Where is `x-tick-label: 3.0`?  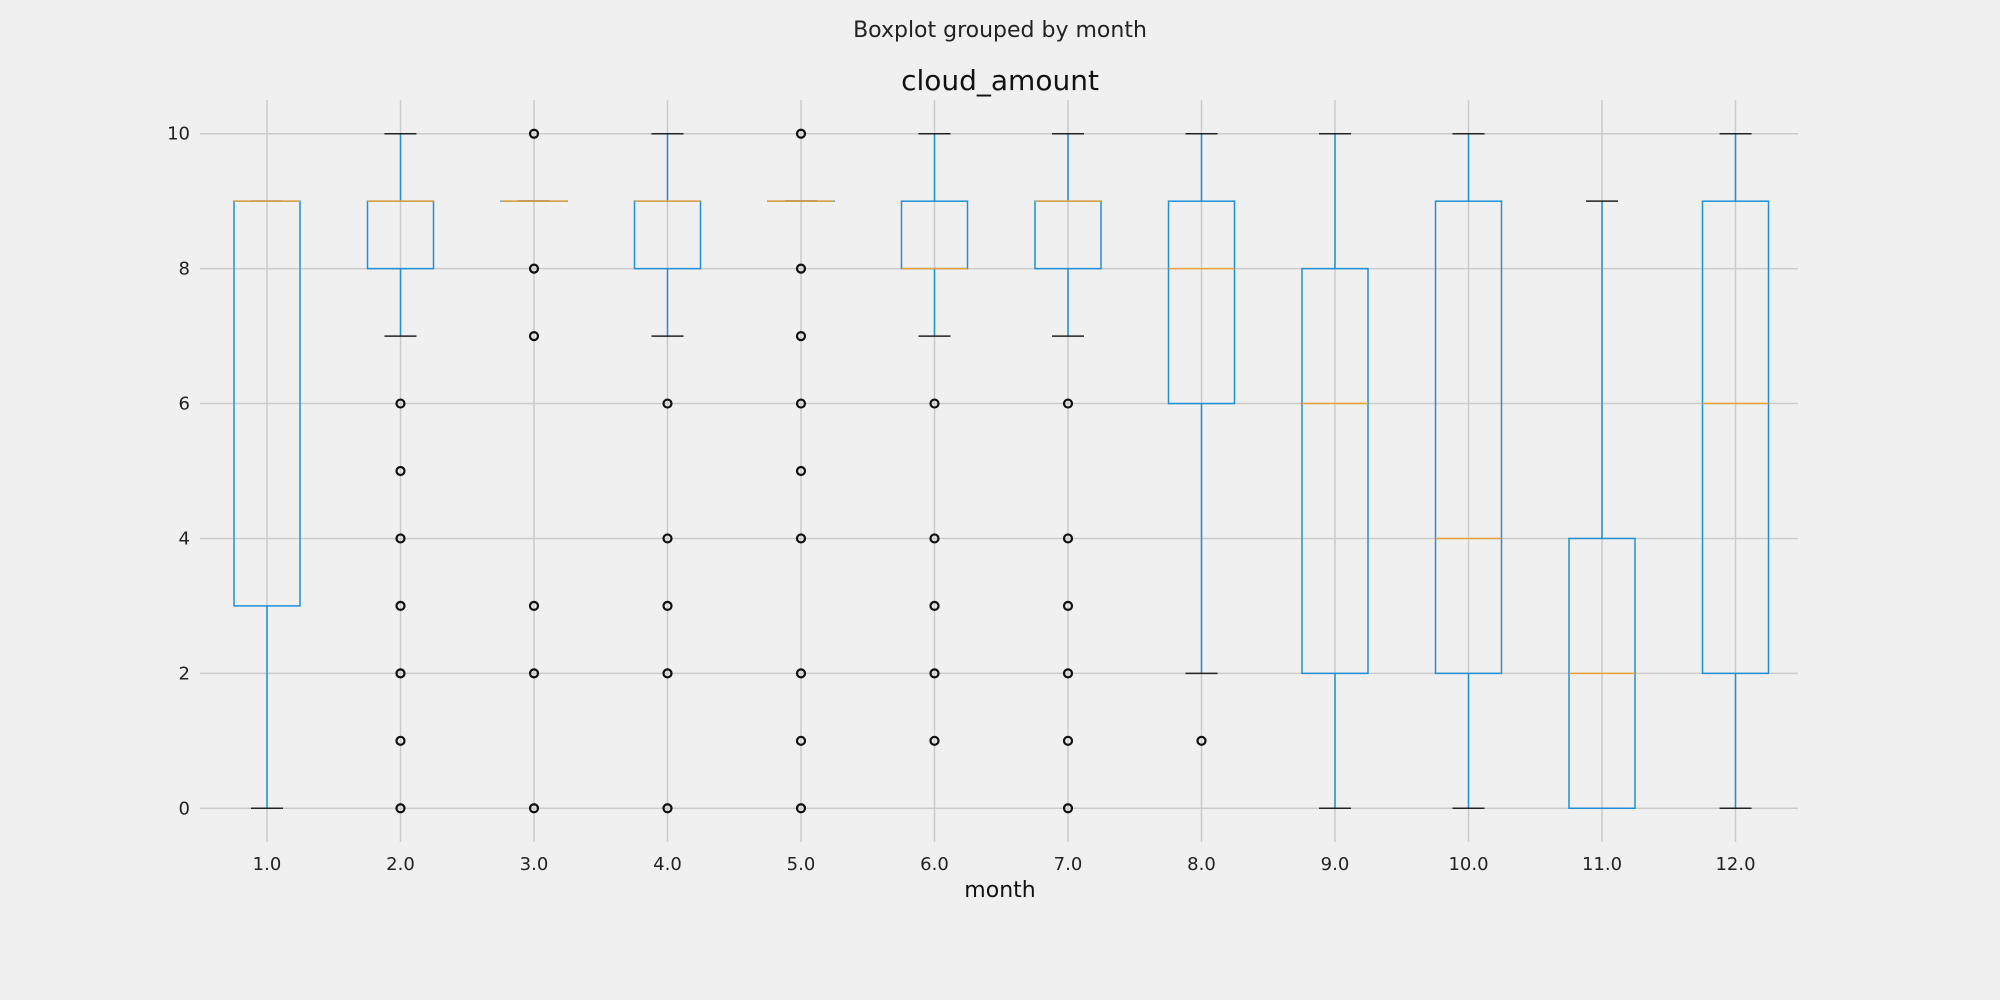 x-tick-label: 3.0 is located at coordinates (534, 864).